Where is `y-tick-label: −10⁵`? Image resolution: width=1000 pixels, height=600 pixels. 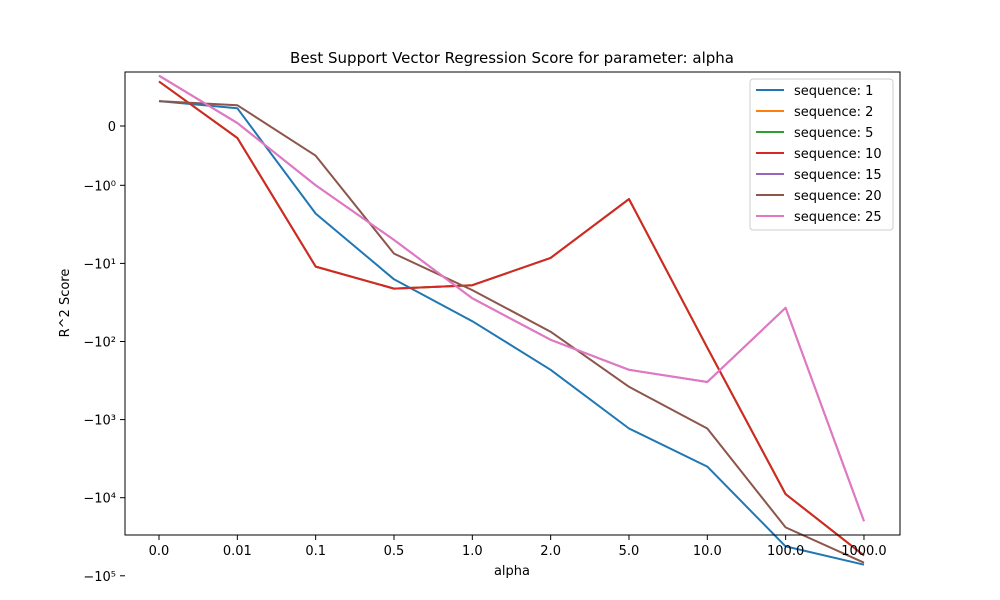
y-tick-label: −10⁵ is located at coordinates (99, 577).